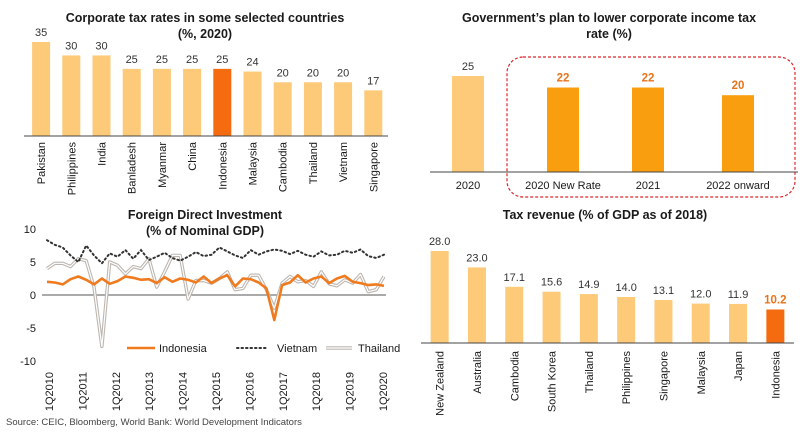  I want to click on category-label-philippines: Philippines, so click(627, 378).